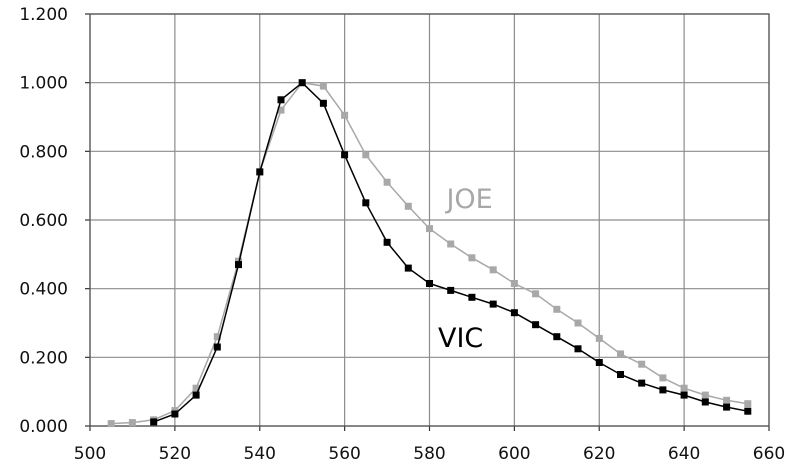  I want to click on x-tick-label: 540, so click(260, 454).